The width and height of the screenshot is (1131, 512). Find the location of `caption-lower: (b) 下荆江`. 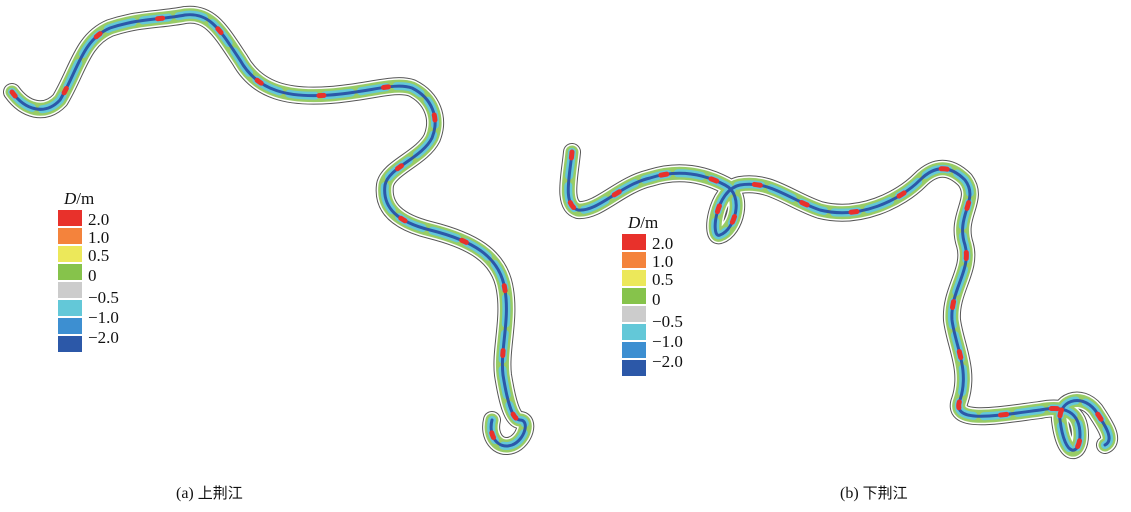

caption-lower: (b) 下荆江 is located at coordinates (874, 493).